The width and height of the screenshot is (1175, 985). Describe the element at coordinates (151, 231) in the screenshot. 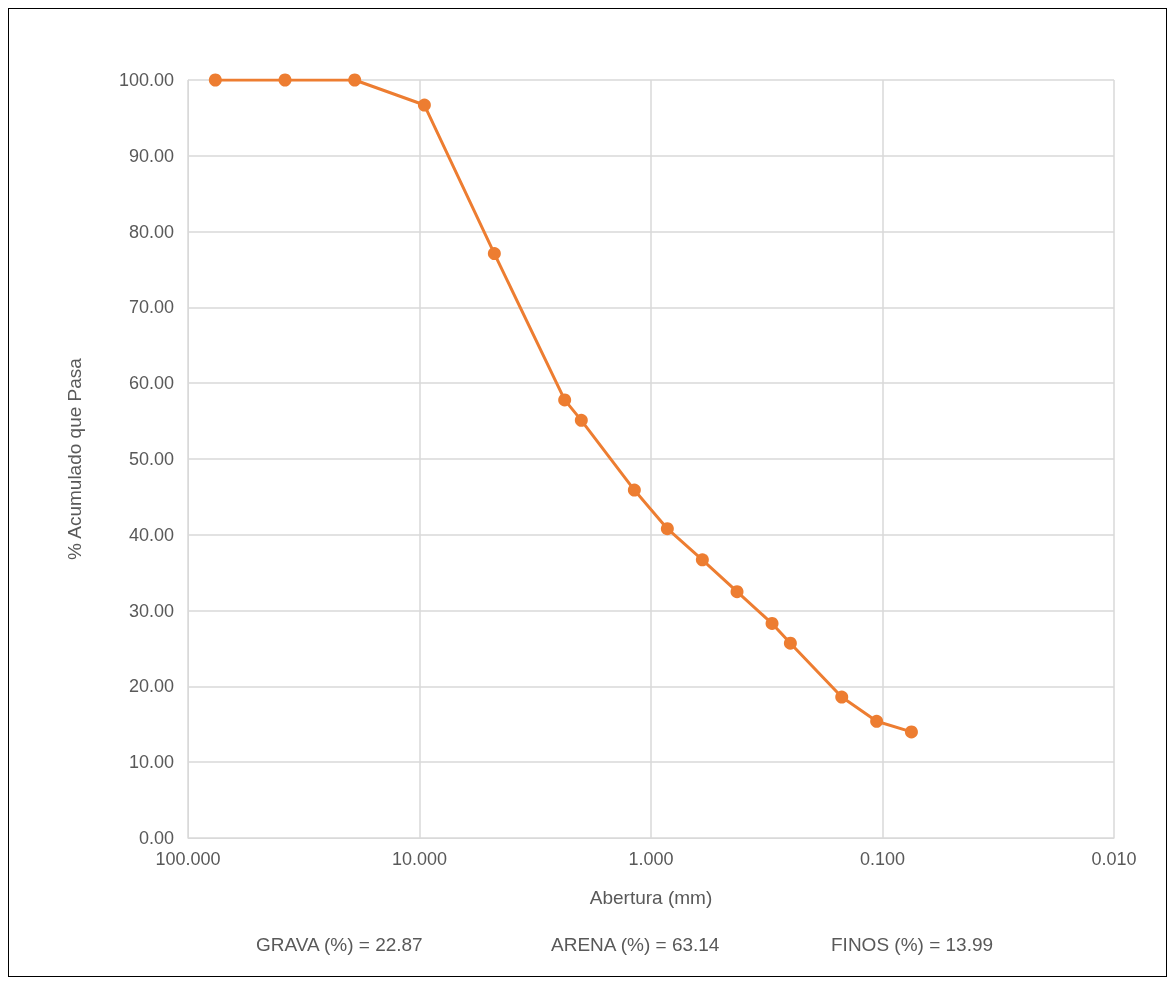

I see `y-tick-label: 80.00` at that location.